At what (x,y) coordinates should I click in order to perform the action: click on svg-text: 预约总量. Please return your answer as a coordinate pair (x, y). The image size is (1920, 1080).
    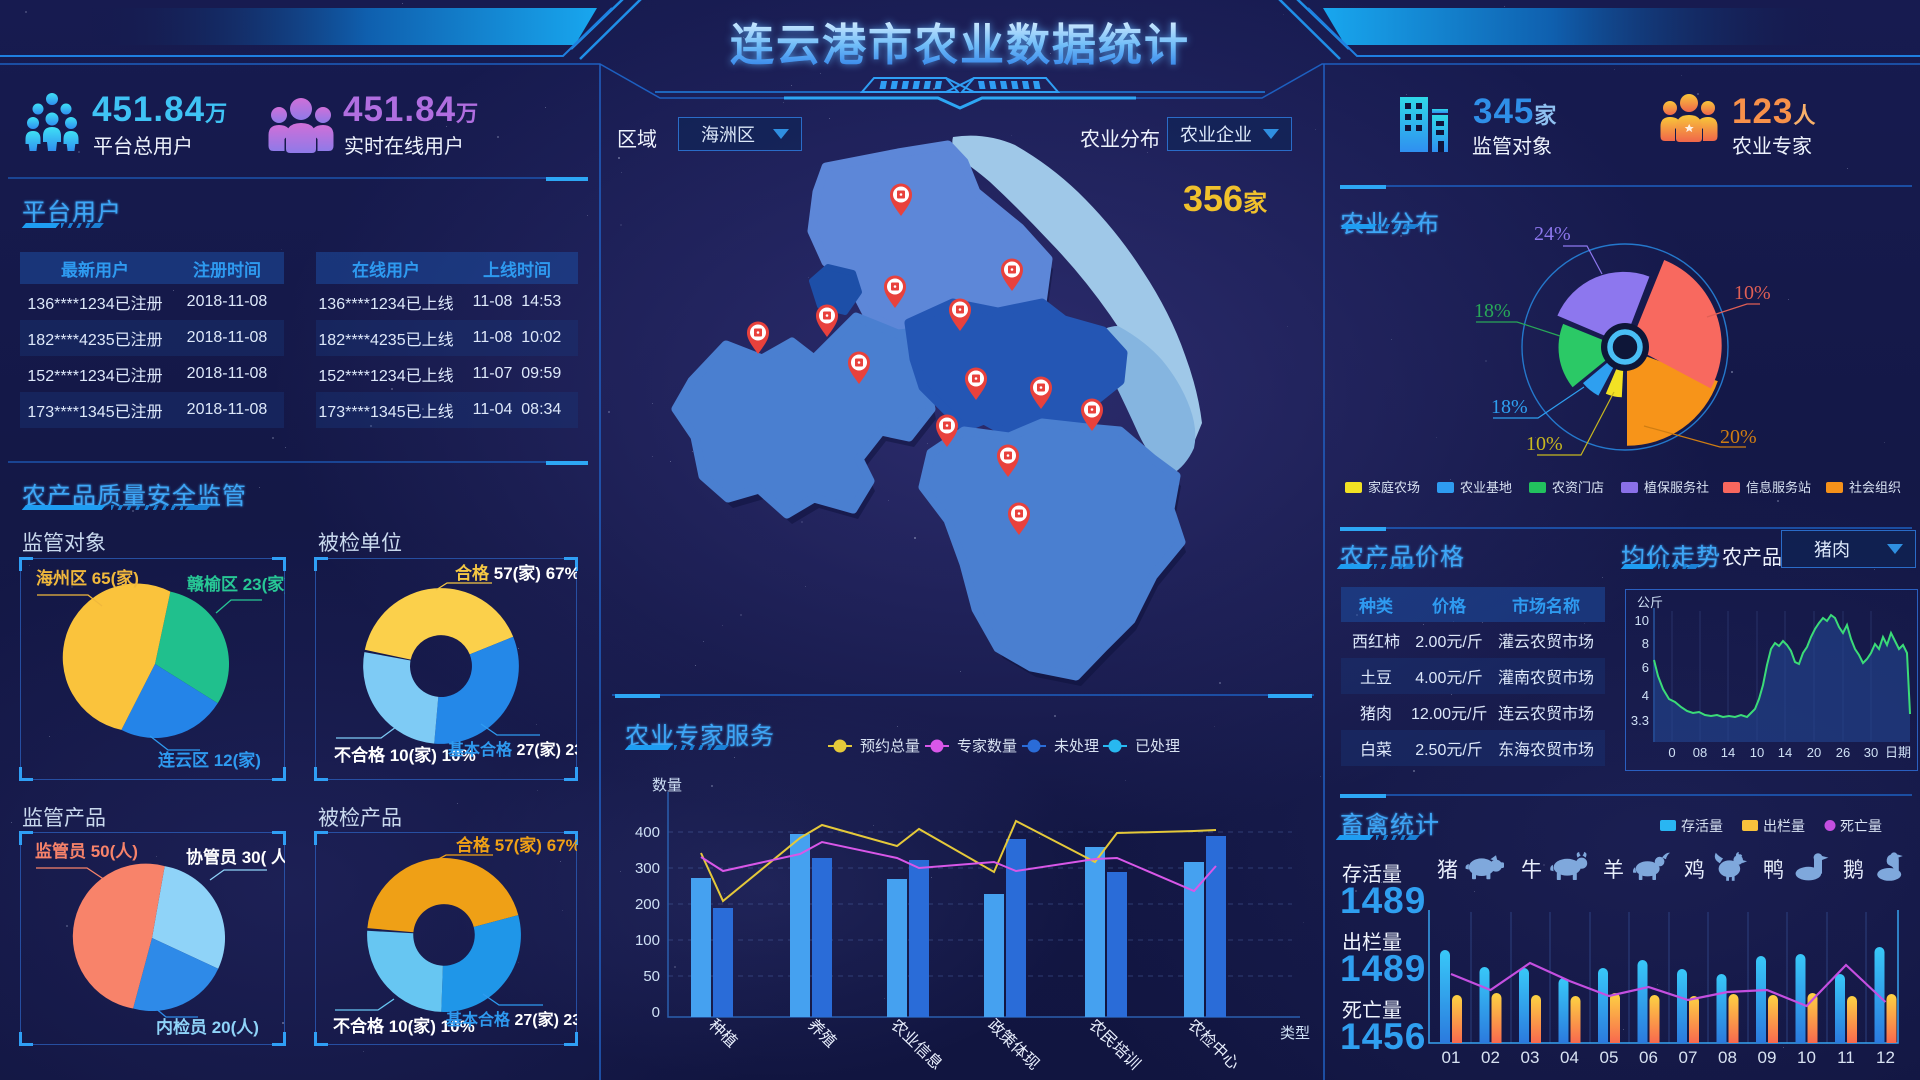
    Looking at the image, I should click on (890, 746).